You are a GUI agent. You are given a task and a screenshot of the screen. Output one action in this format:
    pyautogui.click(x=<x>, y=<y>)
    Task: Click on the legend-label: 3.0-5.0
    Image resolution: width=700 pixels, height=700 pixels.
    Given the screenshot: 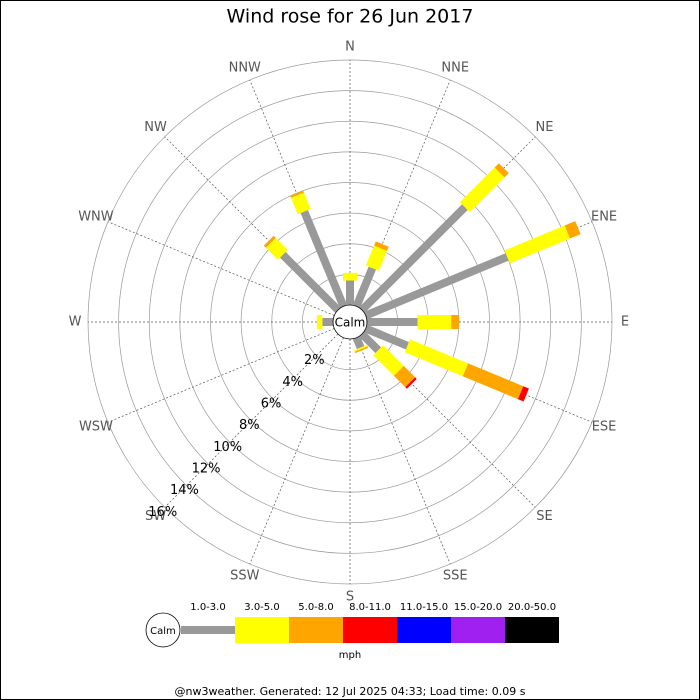 What is the action you would take?
    pyautogui.click(x=261, y=607)
    